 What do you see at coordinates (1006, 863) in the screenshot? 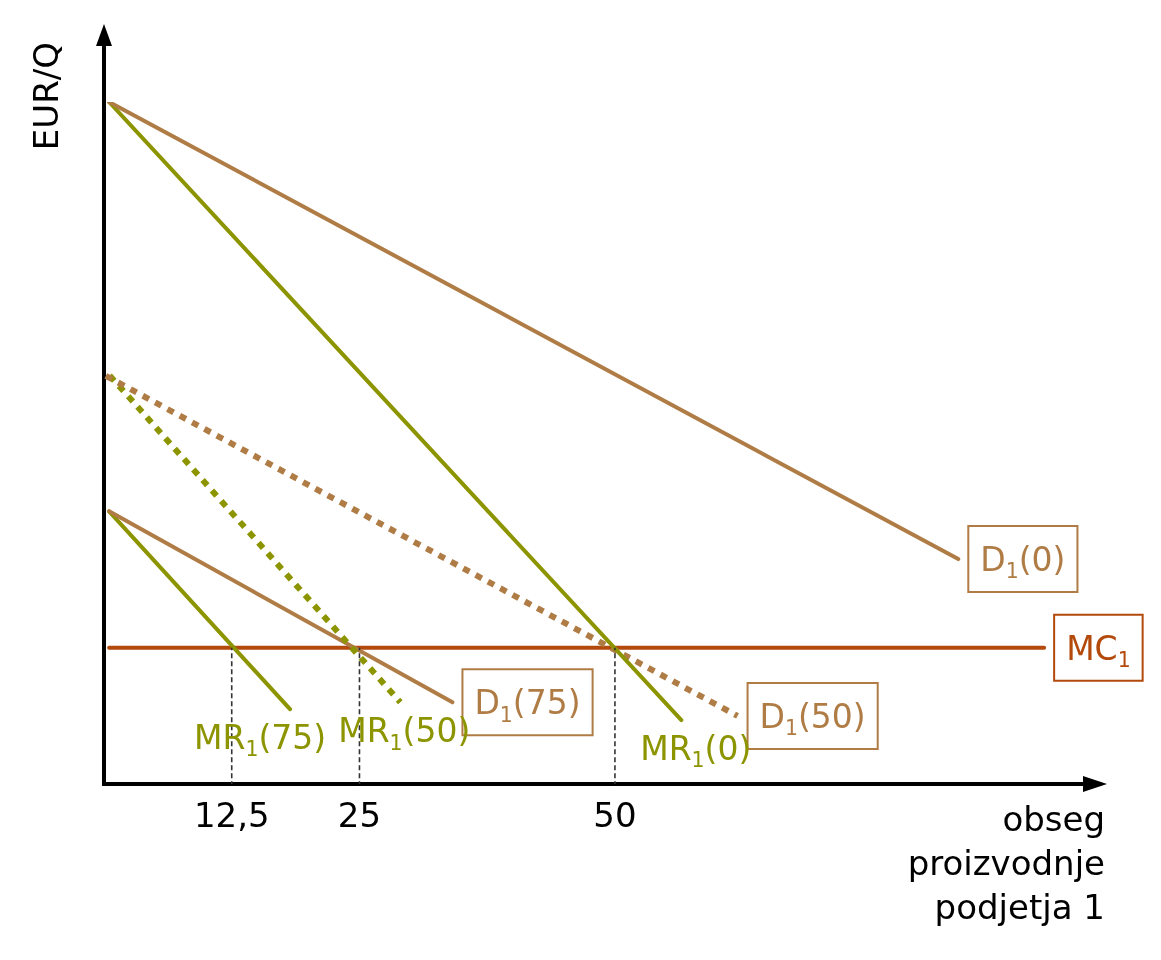
I see `x-axis-title: obseg proizvodnje podjetja 1` at bounding box center [1006, 863].